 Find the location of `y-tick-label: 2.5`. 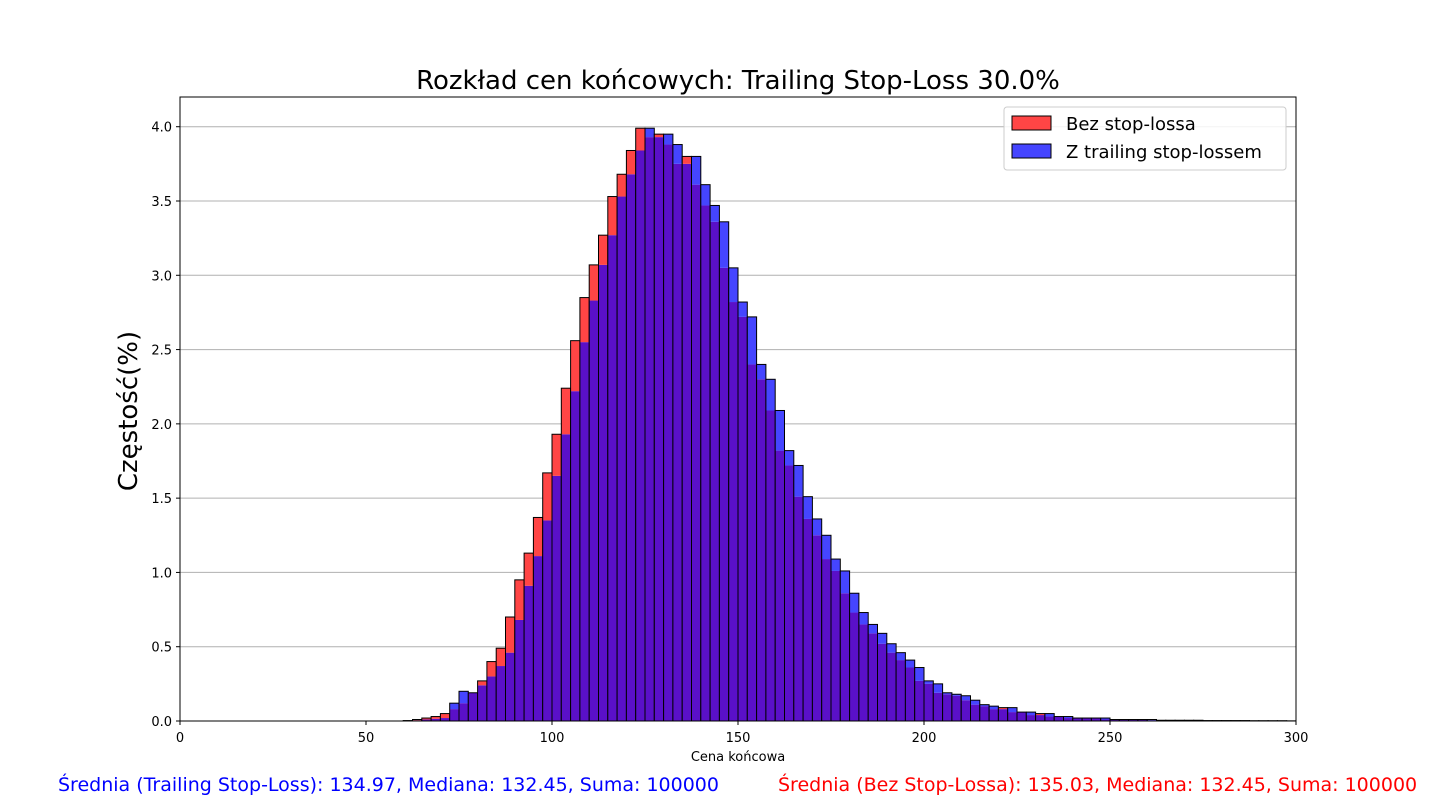

y-tick-label: 2.5 is located at coordinates (161, 351).